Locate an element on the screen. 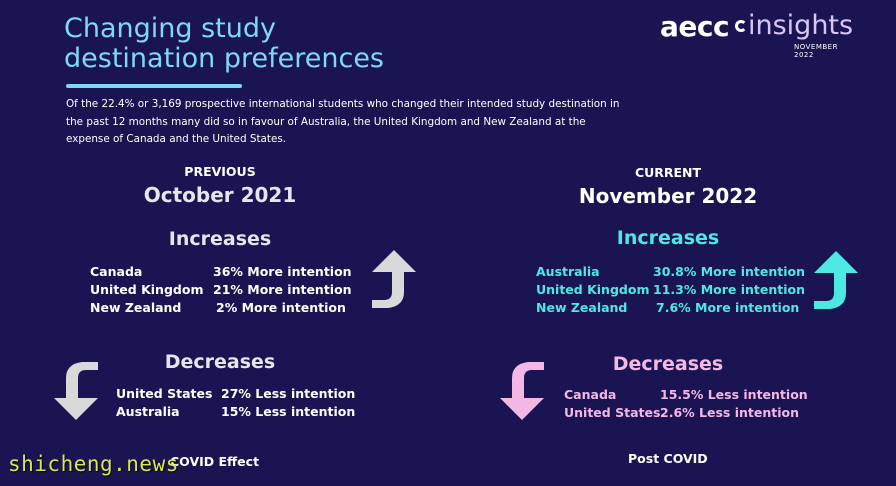 Image resolution: width=896 pixels, height=486 pixels. logo-insights-text: insights is located at coordinates (801, 25).